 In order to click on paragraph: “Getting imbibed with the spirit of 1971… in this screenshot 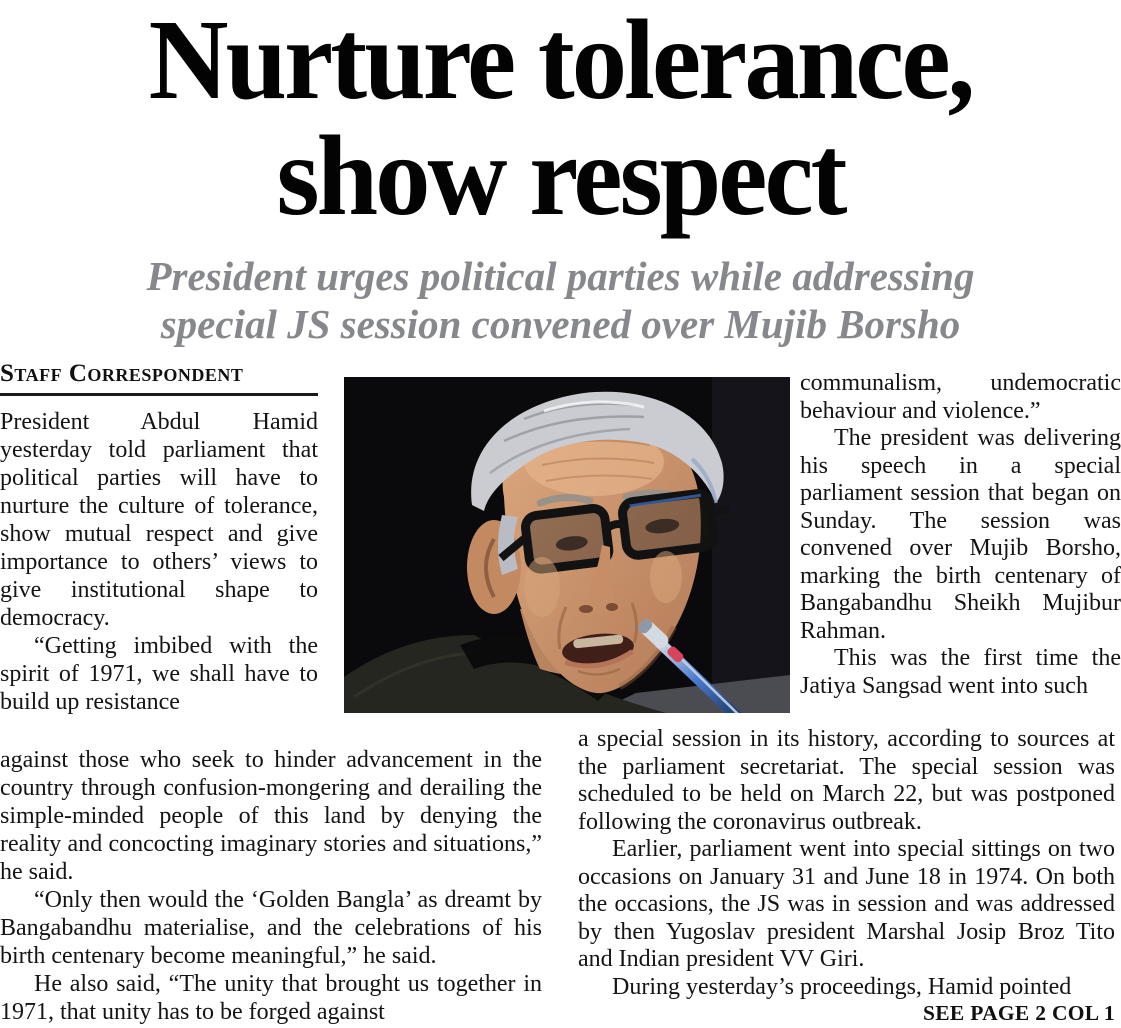, I will do `click(159, 674)`.